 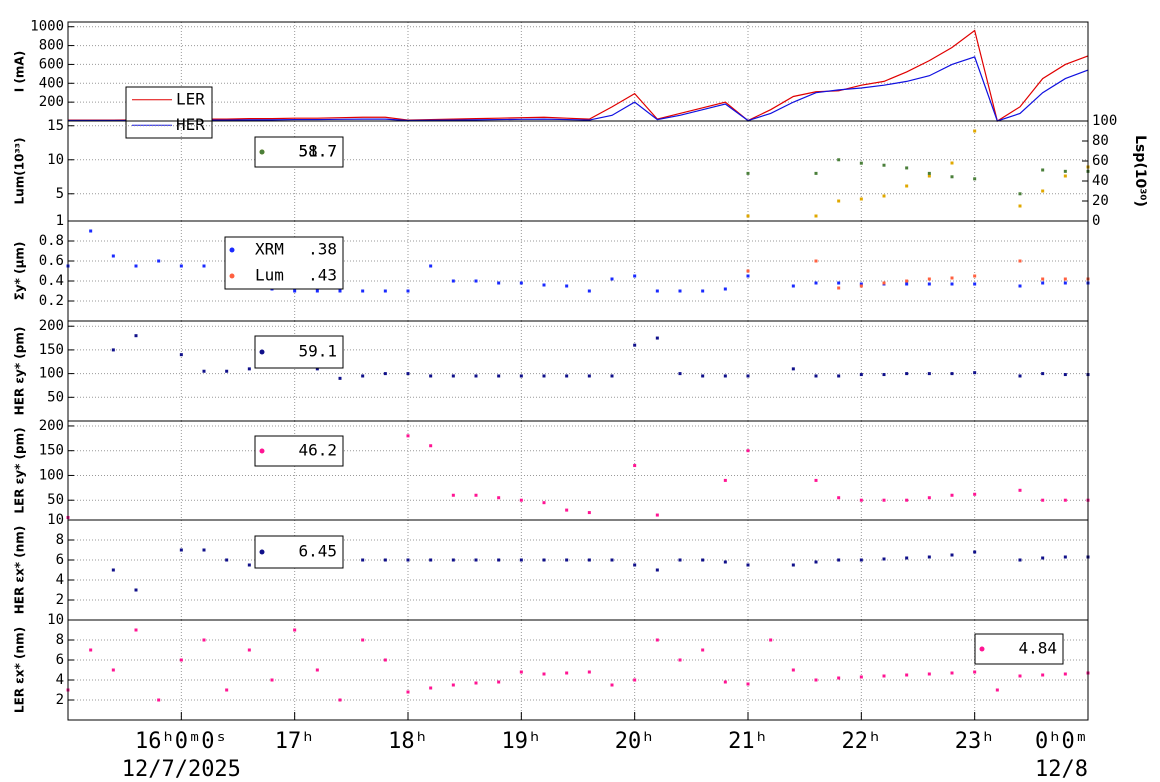 I want to click on y-tick-label: 50, so click(x=55, y=500).